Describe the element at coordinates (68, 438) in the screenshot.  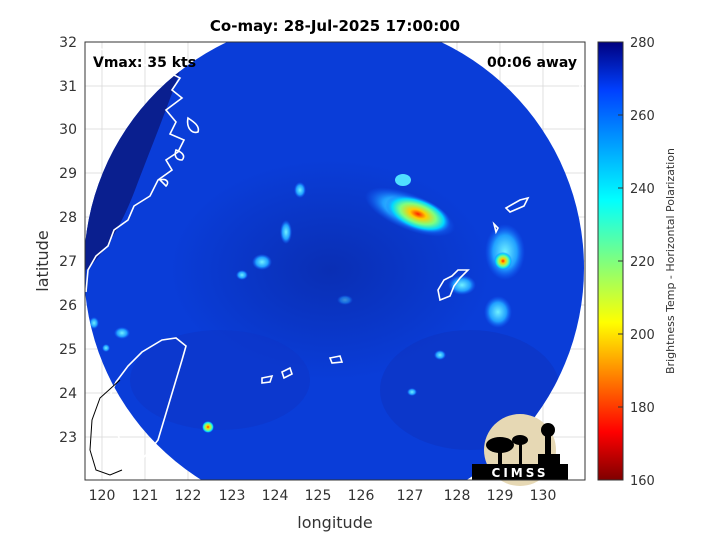
I see `y-tick: 23` at that location.